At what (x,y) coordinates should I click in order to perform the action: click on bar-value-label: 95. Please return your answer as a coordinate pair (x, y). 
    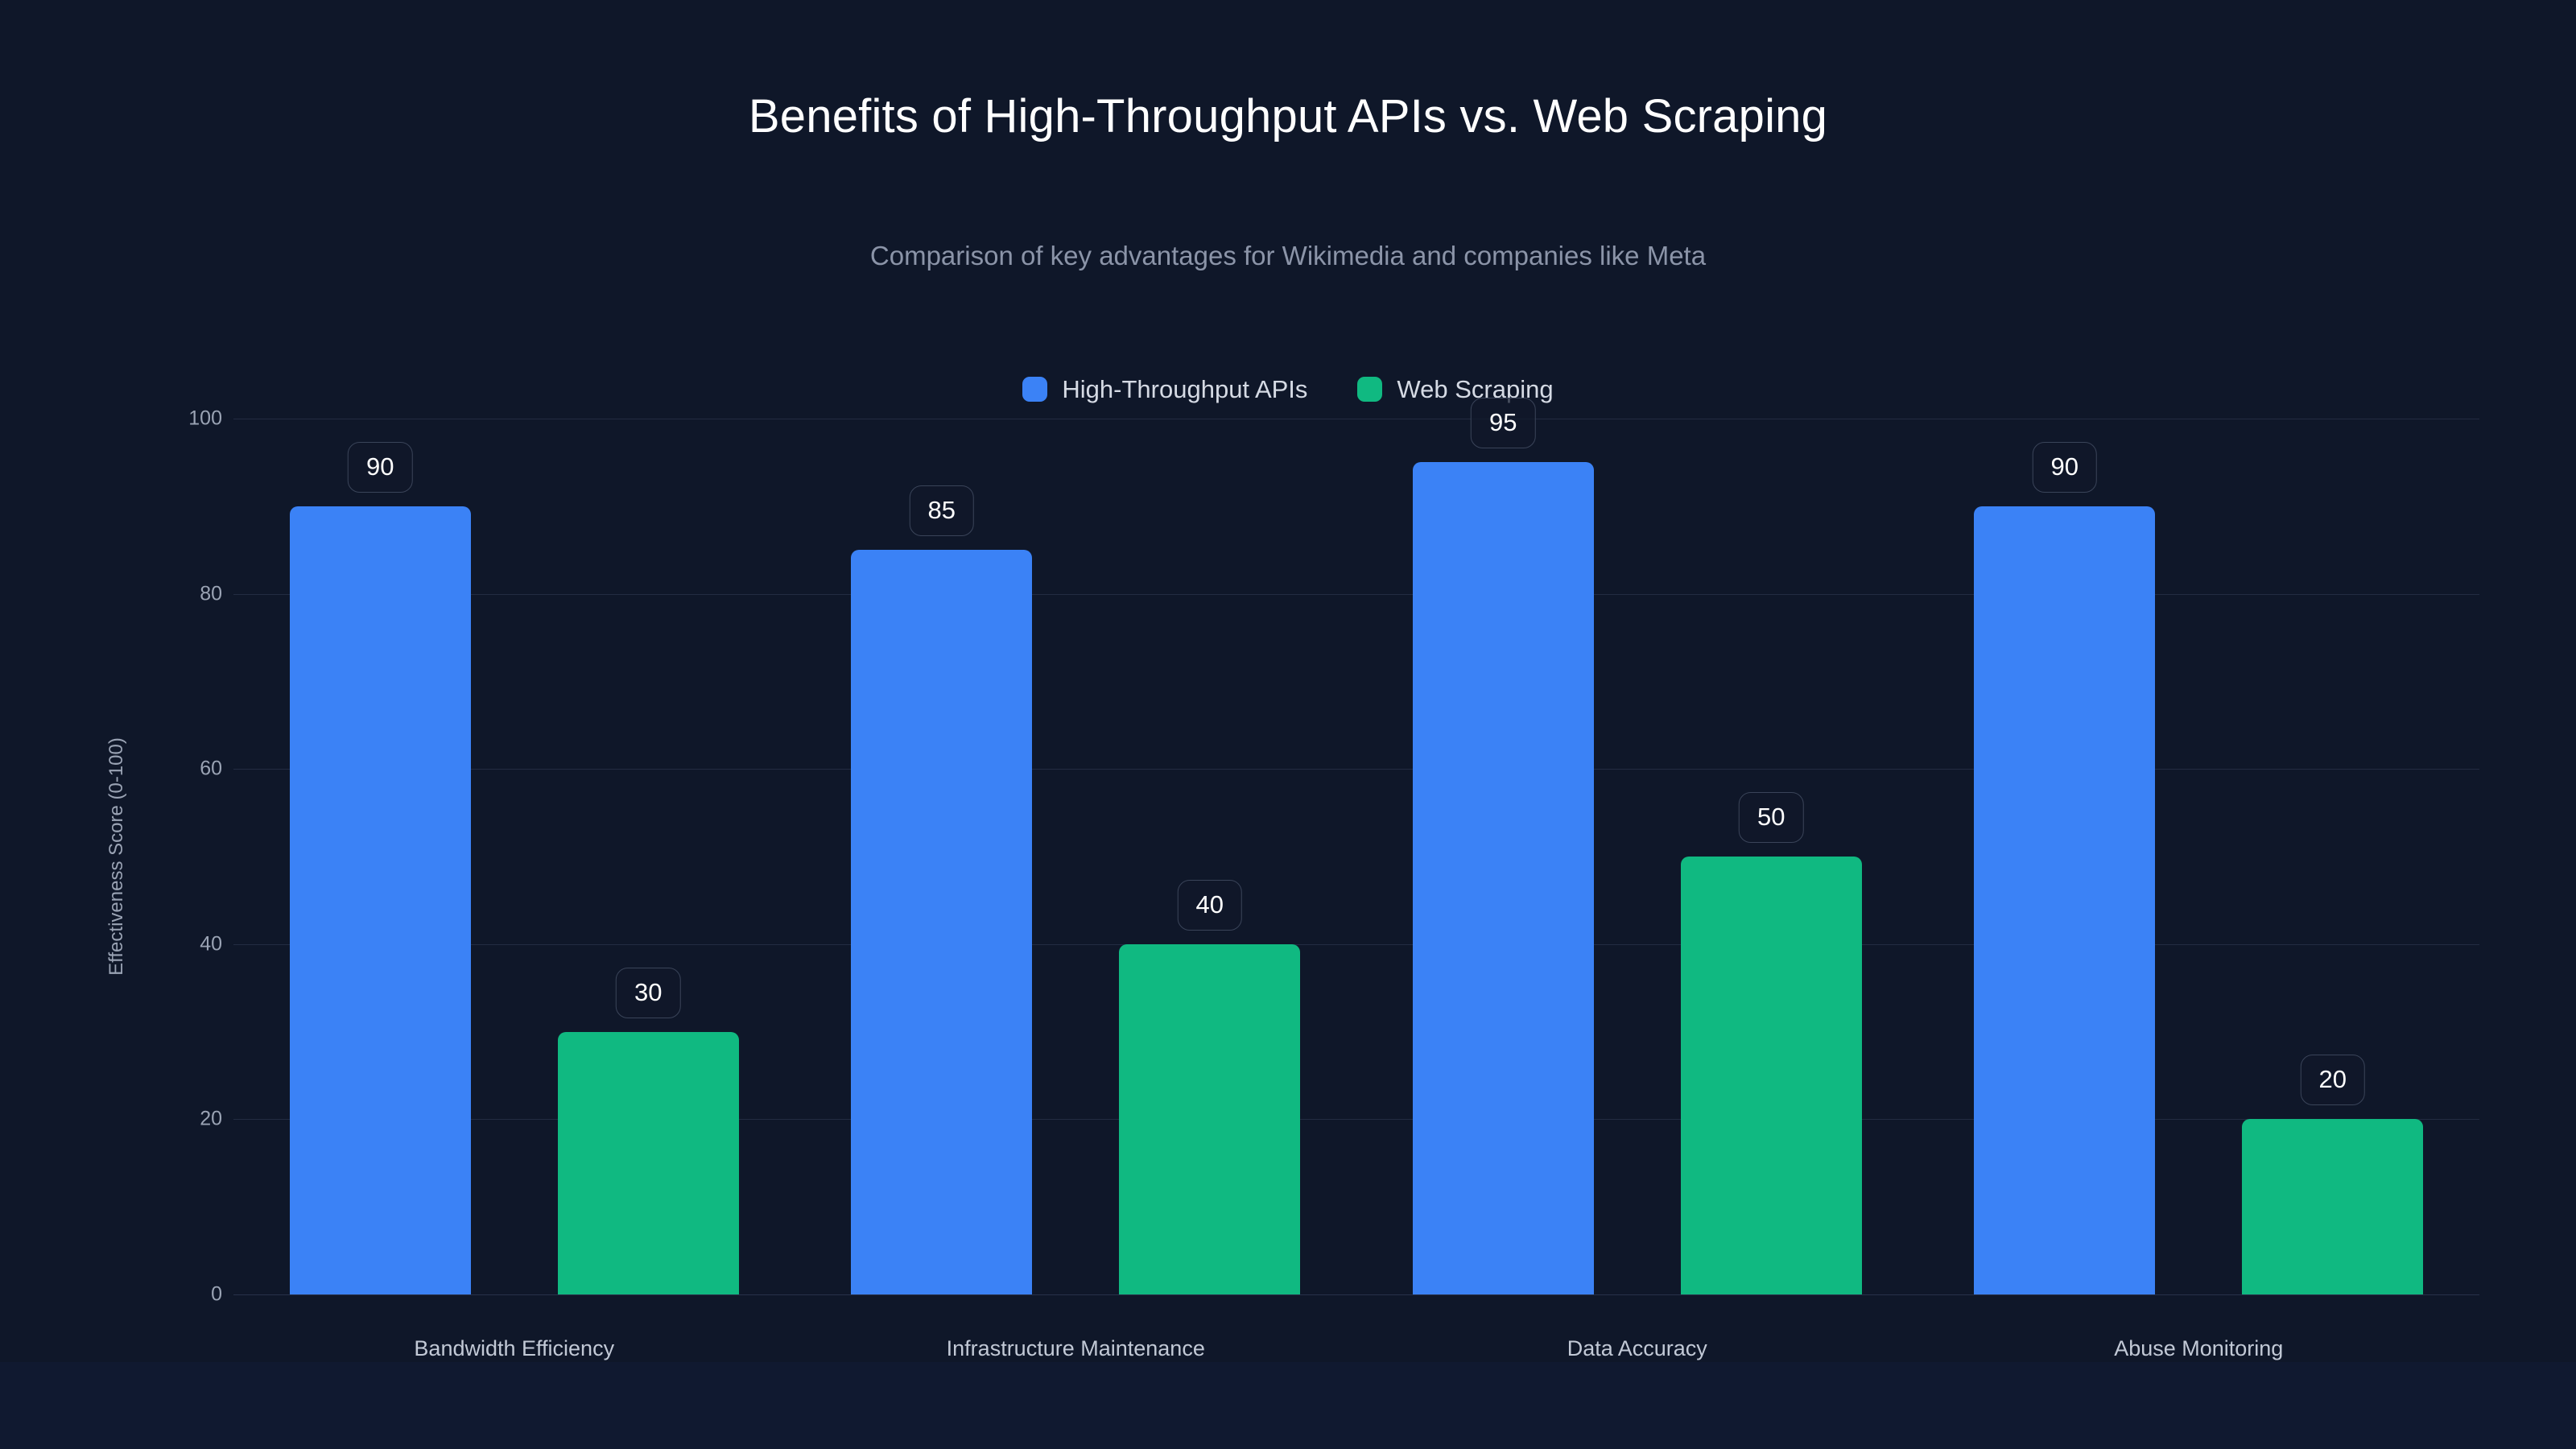
    Looking at the image, I should click on (1503, 423).